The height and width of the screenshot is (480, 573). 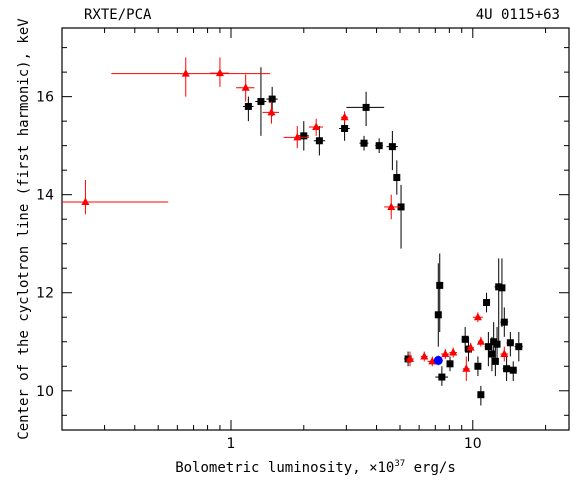 What do you see at coordinates (430, 468) in the screenshot?
I see `x-axis-label-unit: erg/s` at bounding box center [430, 468].